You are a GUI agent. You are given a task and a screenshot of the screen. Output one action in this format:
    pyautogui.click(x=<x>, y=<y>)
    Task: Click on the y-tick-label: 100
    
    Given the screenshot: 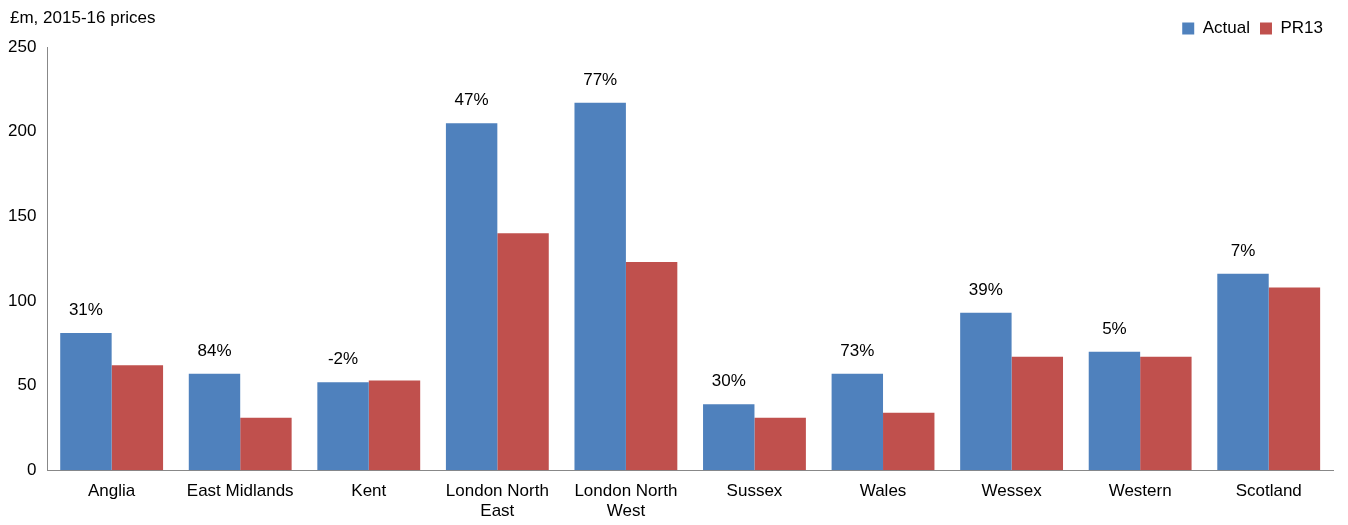 What is the action you would take?
    pyautogui.click(x=22, y=300)
    